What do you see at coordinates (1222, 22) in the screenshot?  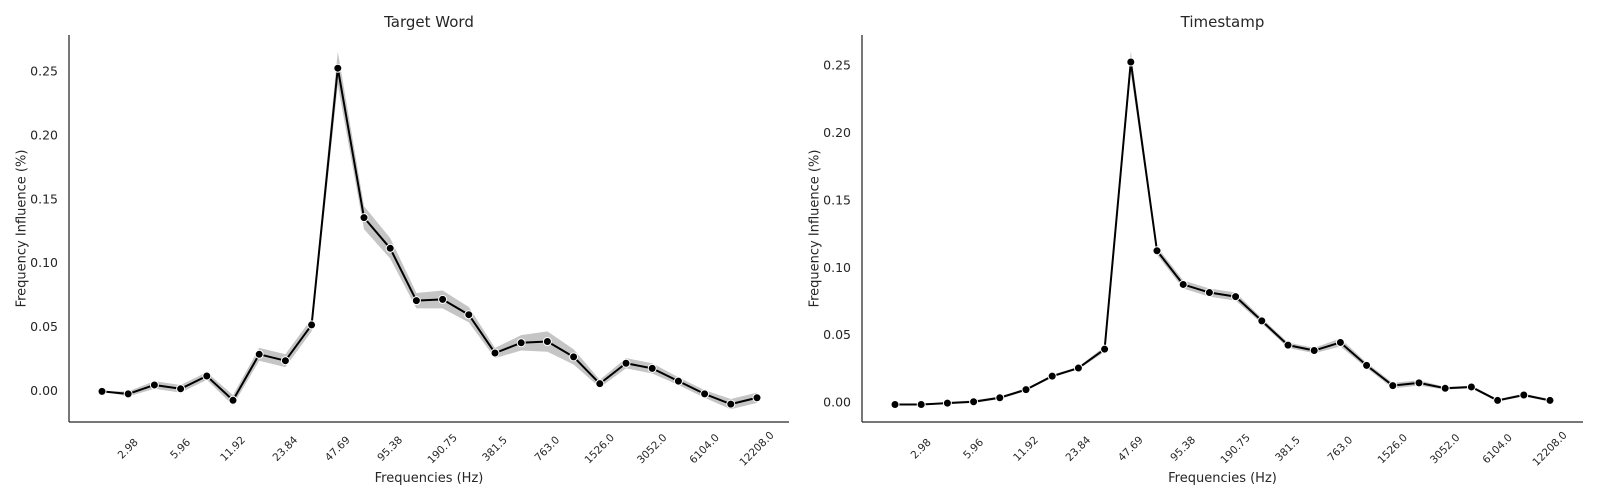 I see `chart-title: Timestamp` at bounding box center [1222, 22].